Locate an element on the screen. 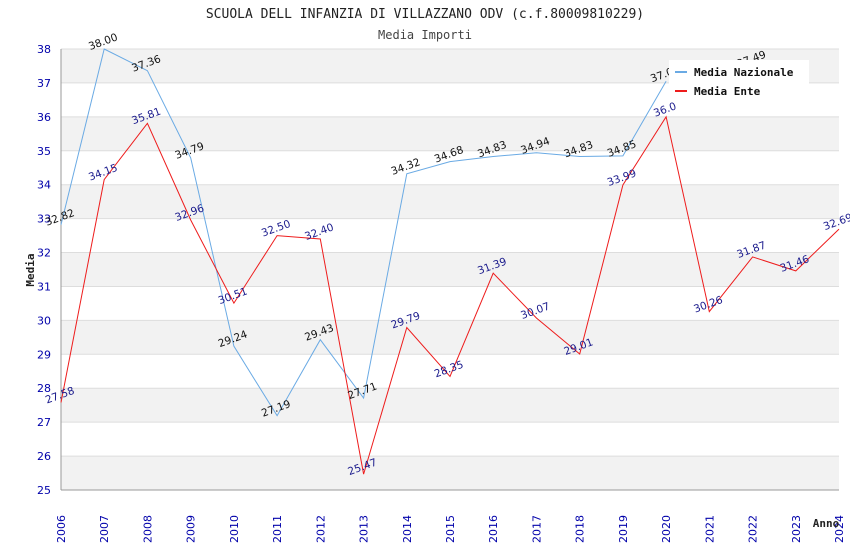 This screenshot has height=555, width=850. x-axis-label: Anno is located at coordinates (826, 523).